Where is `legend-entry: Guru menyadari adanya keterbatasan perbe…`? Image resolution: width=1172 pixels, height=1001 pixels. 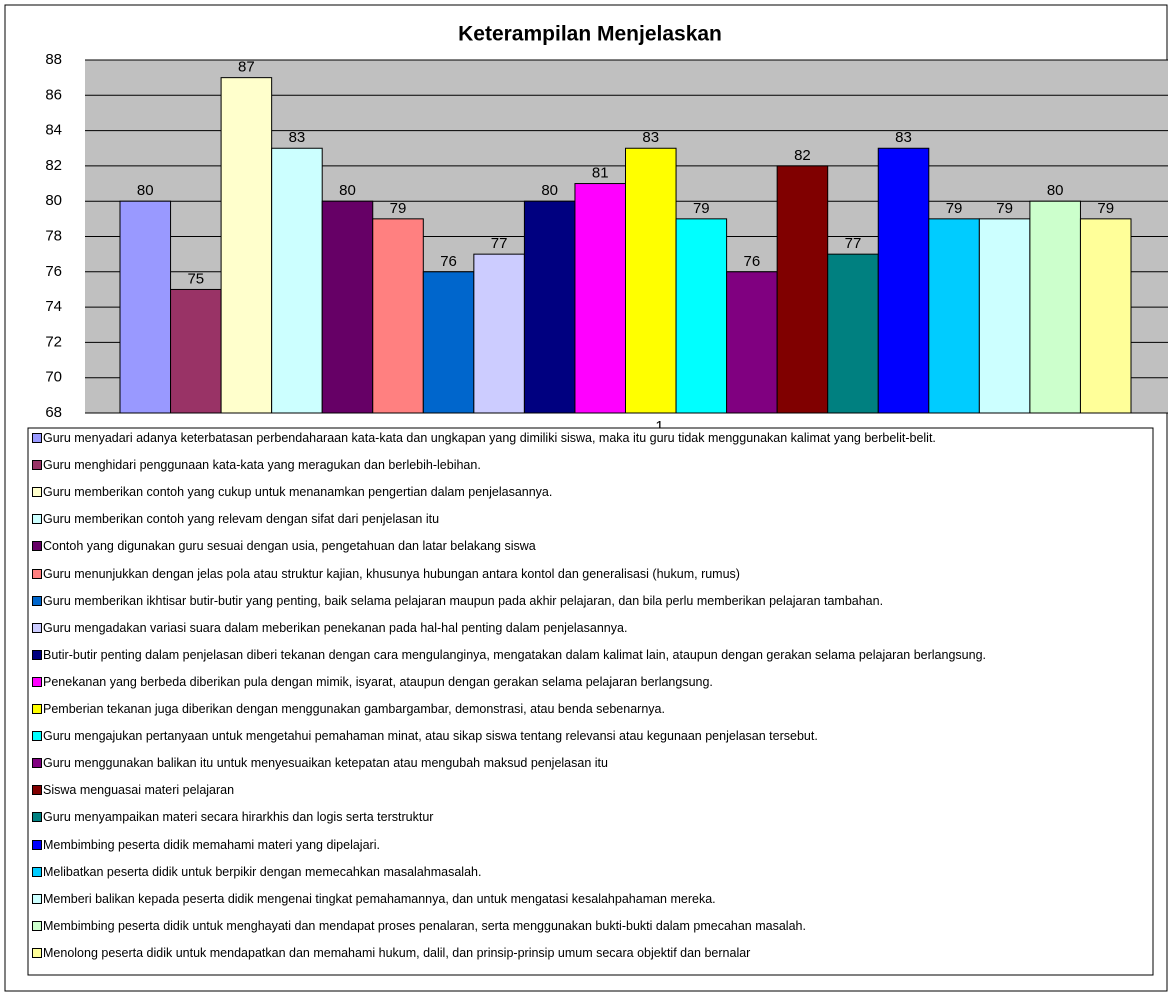
legend-entry: Guru menyadari adanya keterbatasan perbe… is located at coordinates (589, 438).